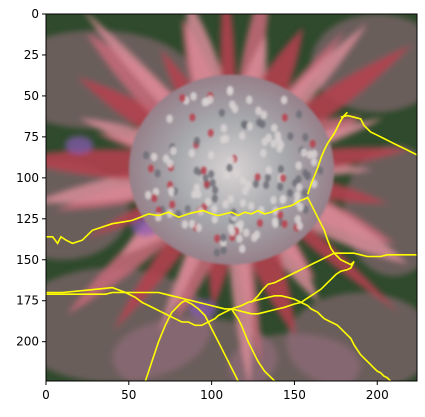  What do you see at coordinates (27, 301) in the screenshot?
I see `y-tick-label: 175` at bounding box center [27, 301].